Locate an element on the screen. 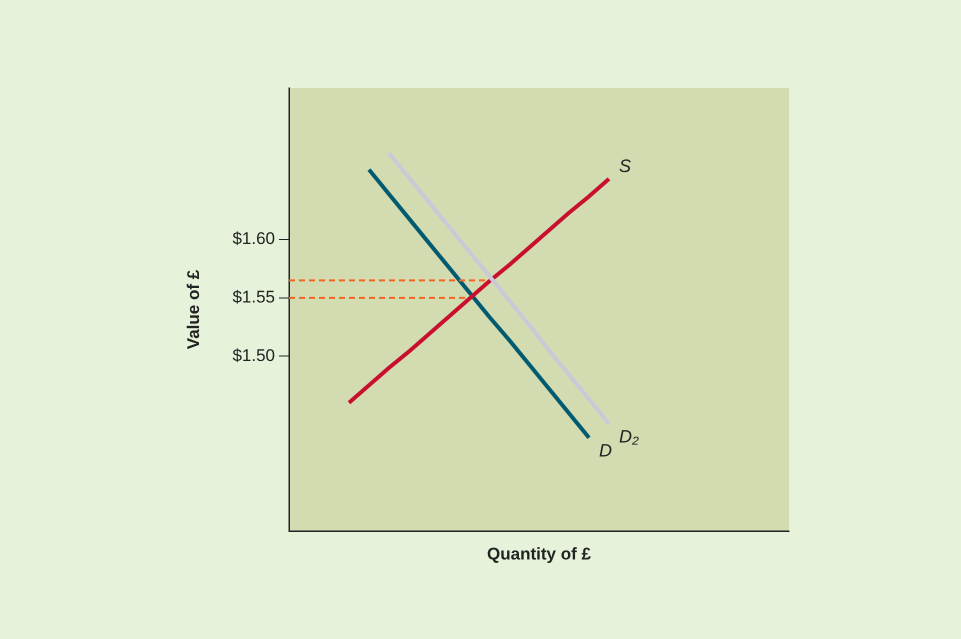 This screenshot has height=639, width=961. y-axis-title: Value of £ is located at coordinates (193, 309).